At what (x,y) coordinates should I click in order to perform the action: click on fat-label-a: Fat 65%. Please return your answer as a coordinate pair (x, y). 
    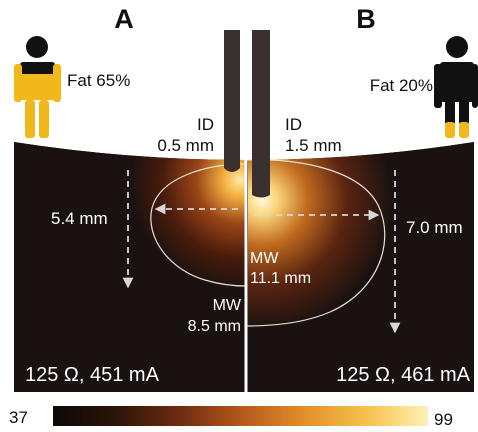
    Looking at the image, I should click on (98, 80).